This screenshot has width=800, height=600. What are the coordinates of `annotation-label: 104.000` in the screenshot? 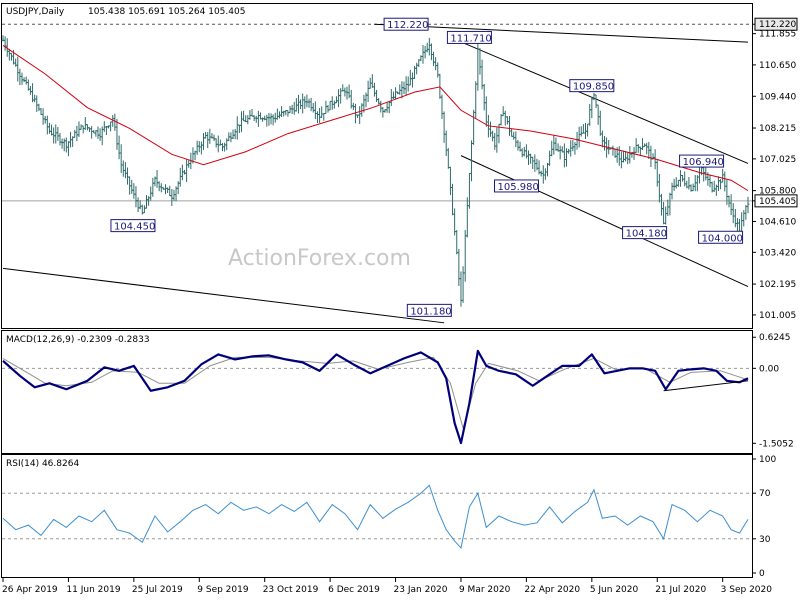 It's located at (722, 238).